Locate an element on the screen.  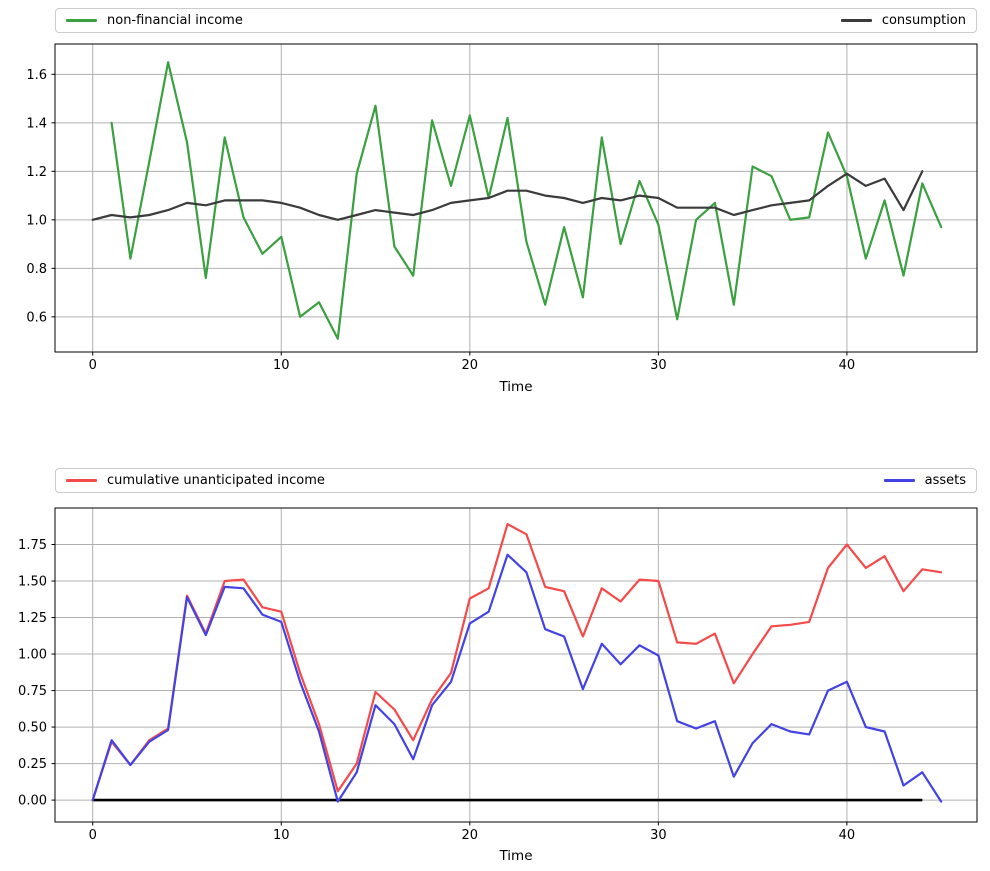
bottom-legend: cumulative unanticipated income assets is located at coordinates (516, 480).